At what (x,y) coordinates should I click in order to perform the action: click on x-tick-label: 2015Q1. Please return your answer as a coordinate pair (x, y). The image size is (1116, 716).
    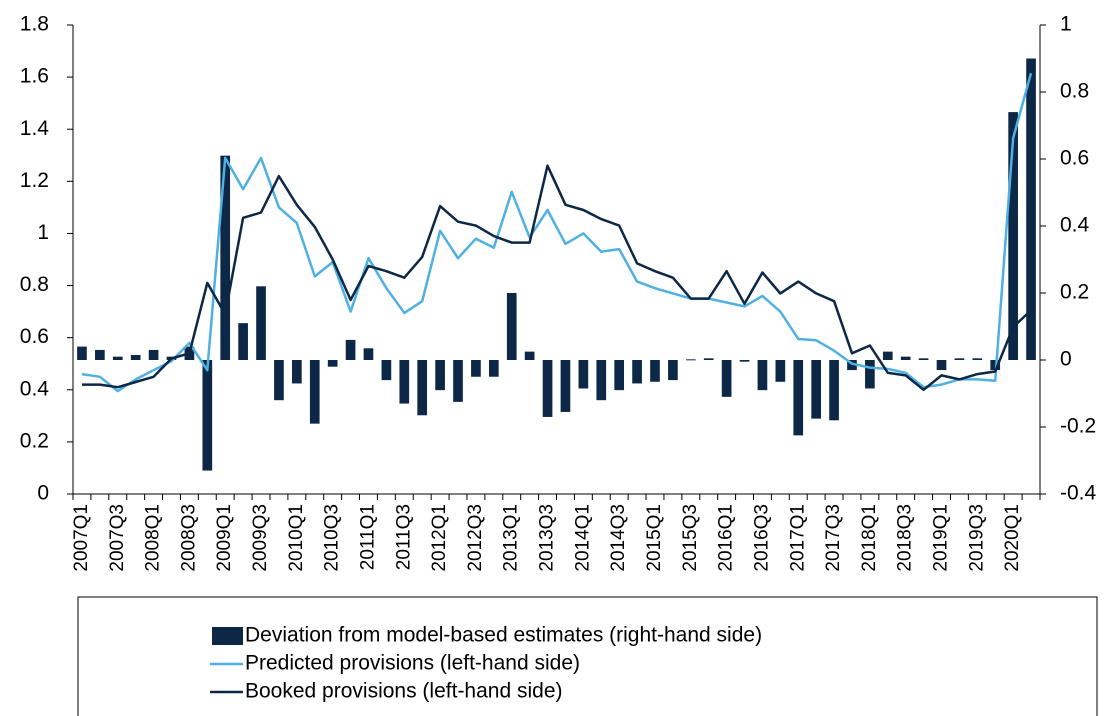
    Looking at the image, I should click on (654, 538).